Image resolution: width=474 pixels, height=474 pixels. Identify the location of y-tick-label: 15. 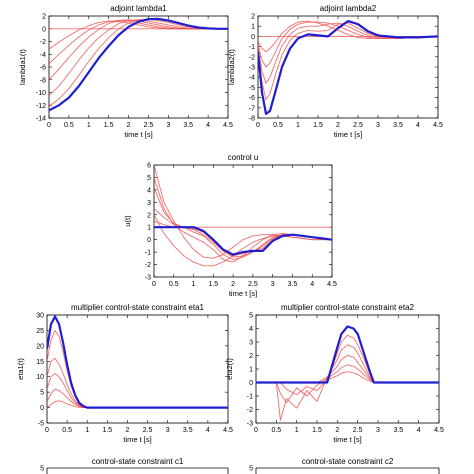
(40, 362).